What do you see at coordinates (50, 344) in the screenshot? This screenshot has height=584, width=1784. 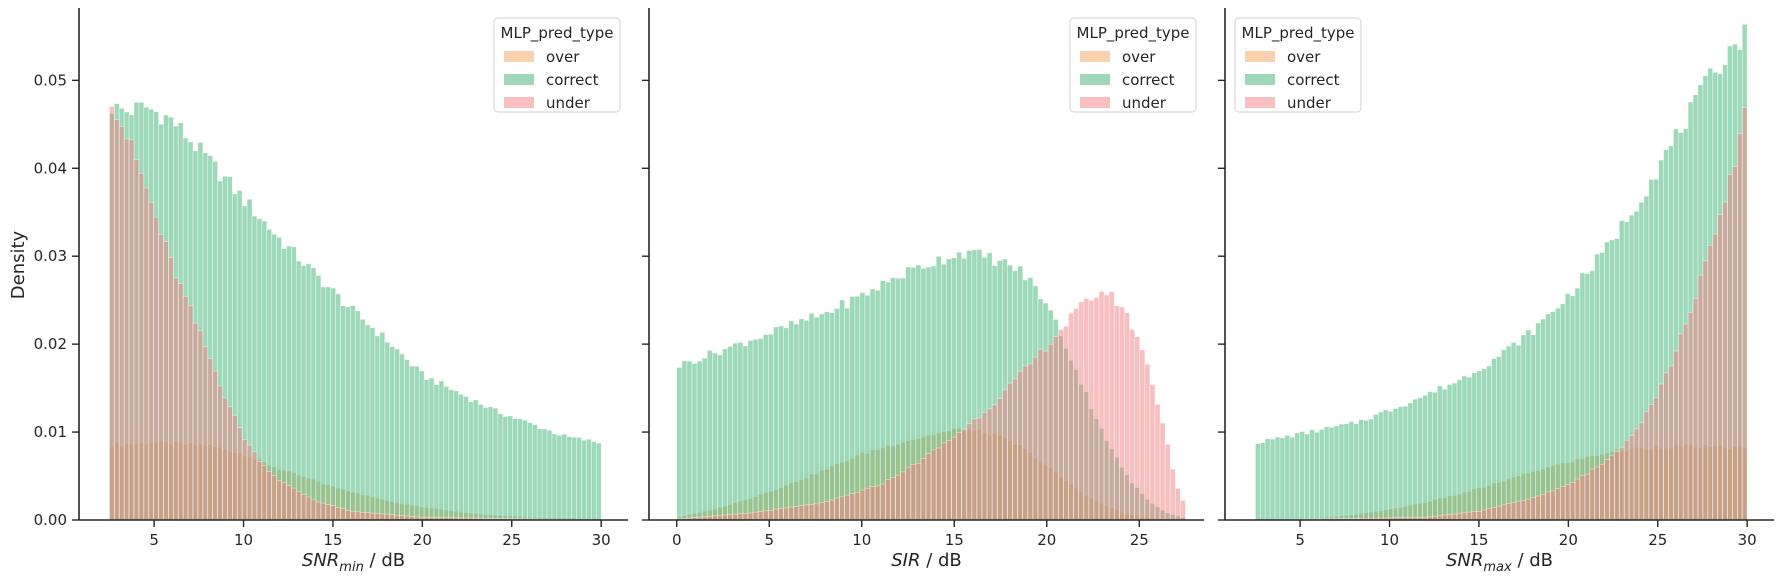 I see `y-tick-label: 0.02` at bounding box center [50, 344].